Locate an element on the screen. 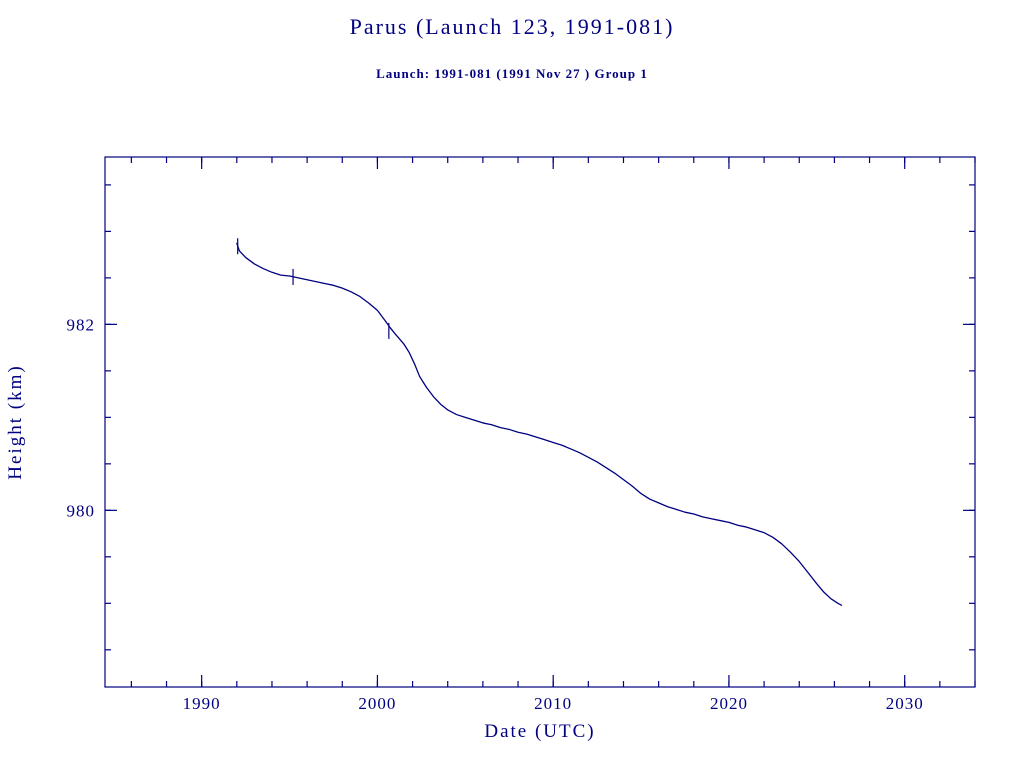  x-tick-label: 2010 is located at coordinates (553, 703).